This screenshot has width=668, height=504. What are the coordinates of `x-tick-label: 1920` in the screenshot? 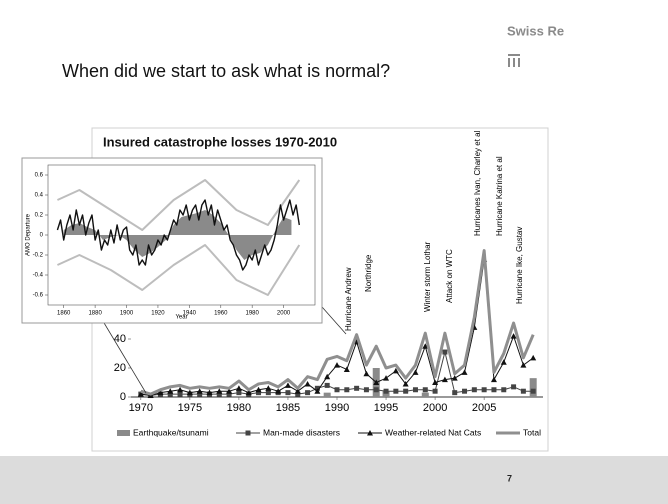 It's located at (158, 314).